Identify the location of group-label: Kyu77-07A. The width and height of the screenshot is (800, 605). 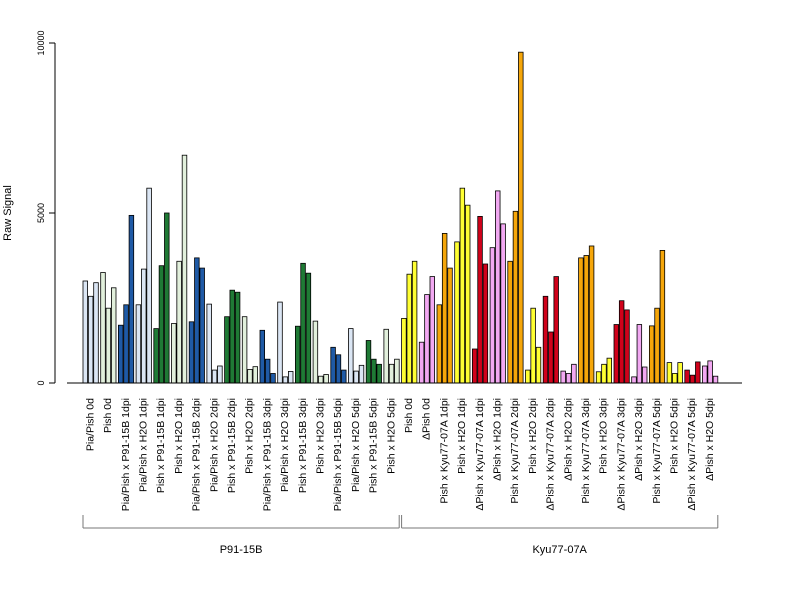
(559, 550).